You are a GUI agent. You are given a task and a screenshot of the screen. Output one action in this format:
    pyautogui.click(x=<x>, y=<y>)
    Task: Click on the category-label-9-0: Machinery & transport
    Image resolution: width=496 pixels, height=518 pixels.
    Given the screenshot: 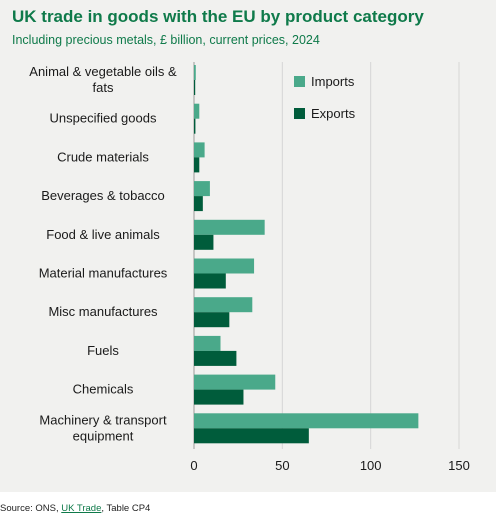 What is the action you would take?
    pyautogui.click(x=103, y=419)
    